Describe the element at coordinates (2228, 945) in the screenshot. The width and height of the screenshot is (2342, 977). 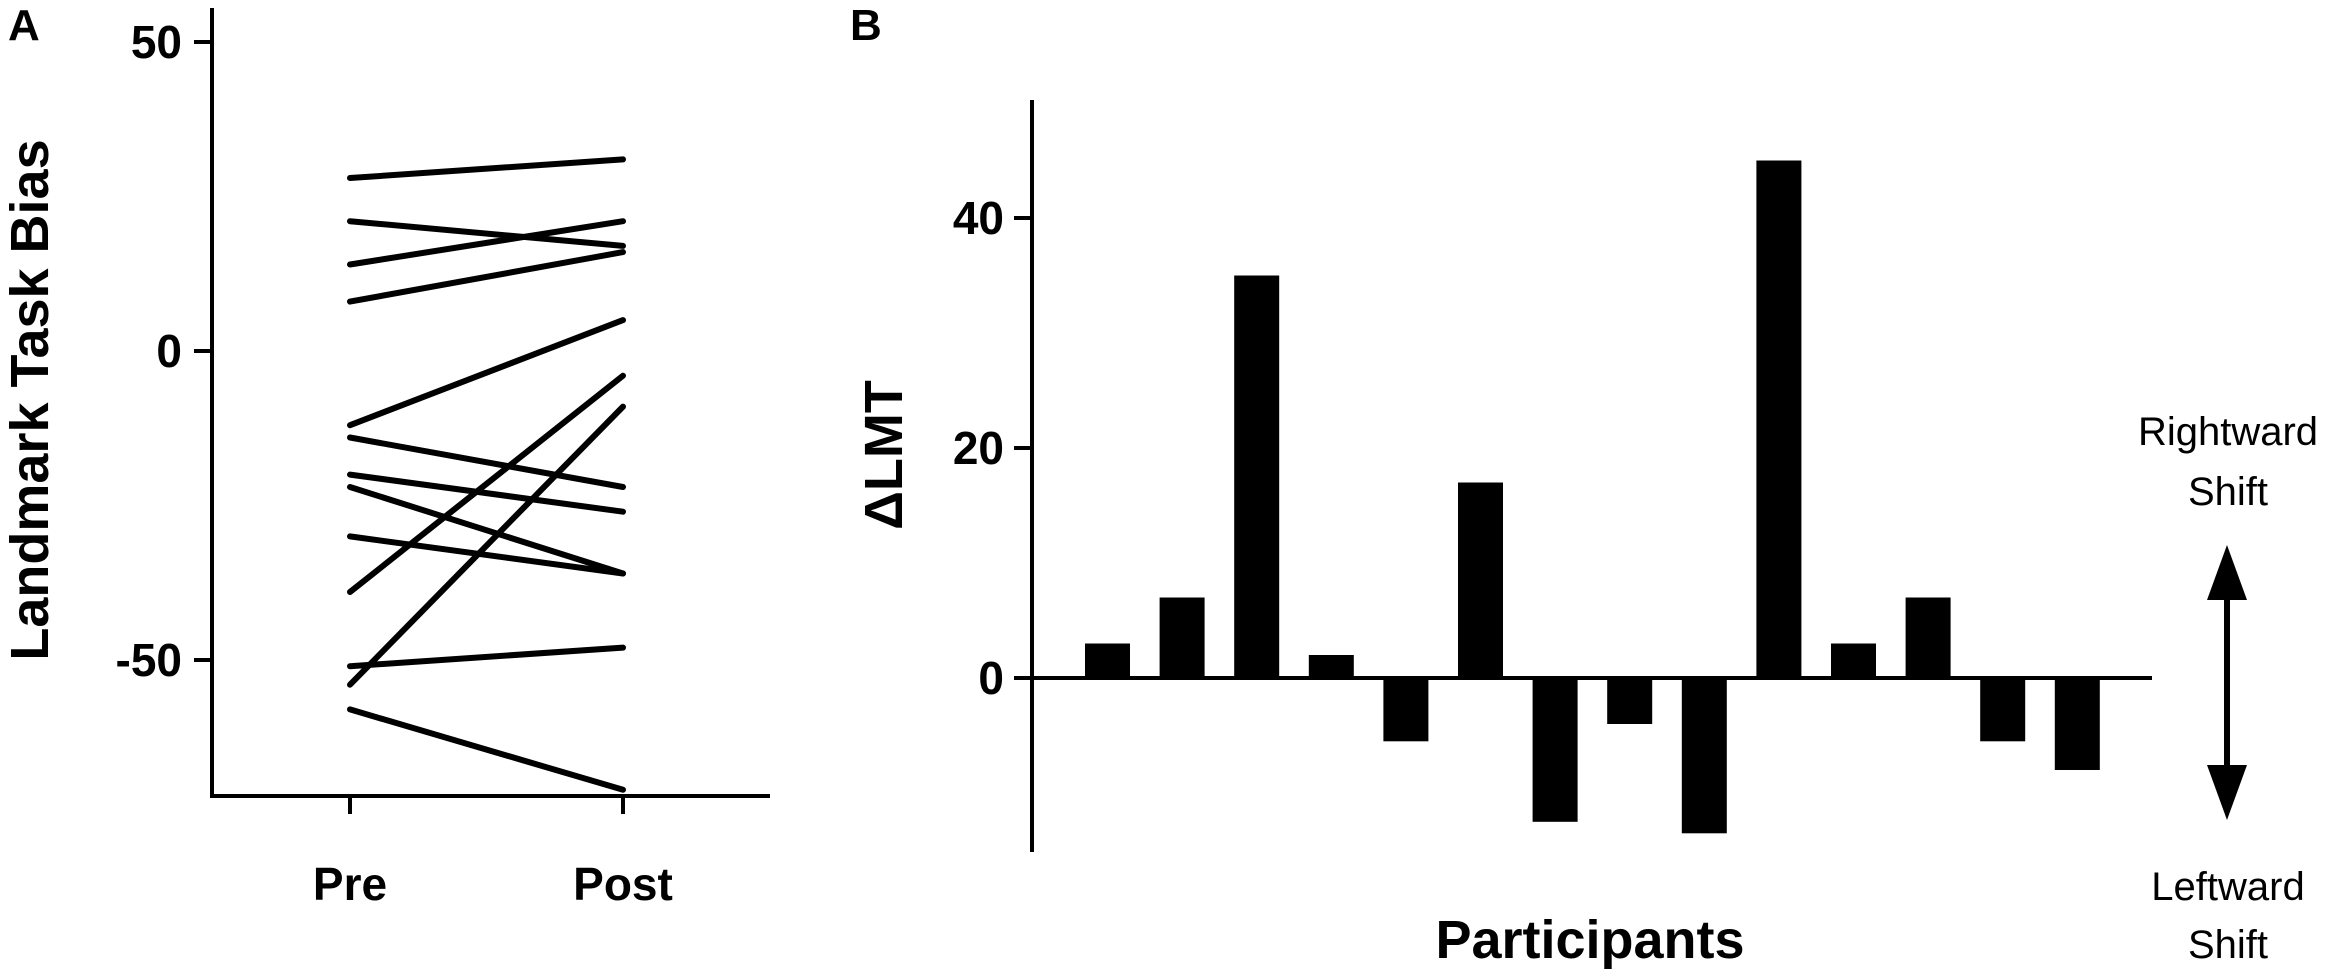
I see `leftward-label-line2: Shift` at that location.